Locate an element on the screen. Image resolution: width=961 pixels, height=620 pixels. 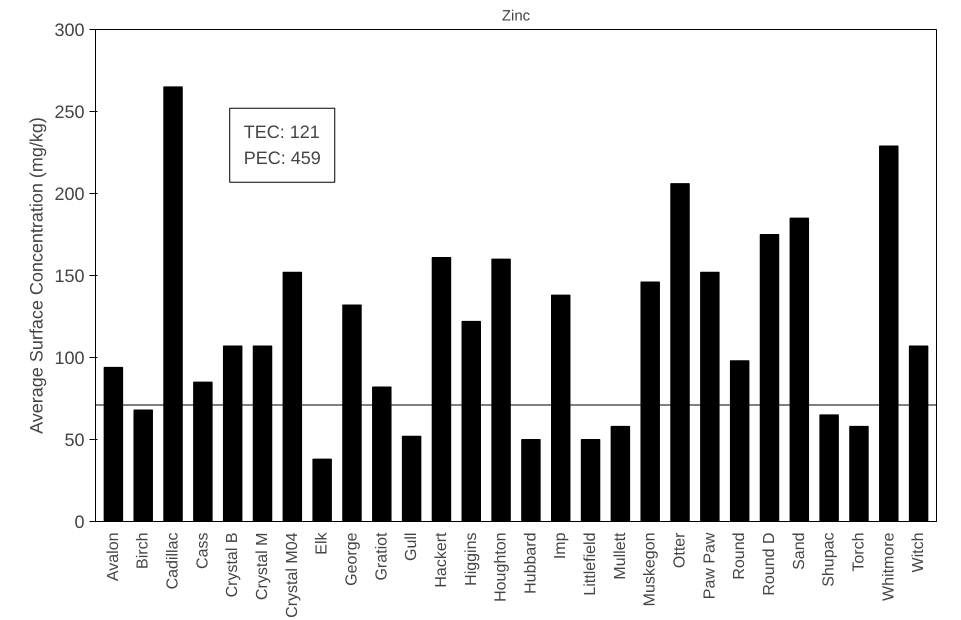
x-tick-label: Cass is located at coordinates (203, 550).